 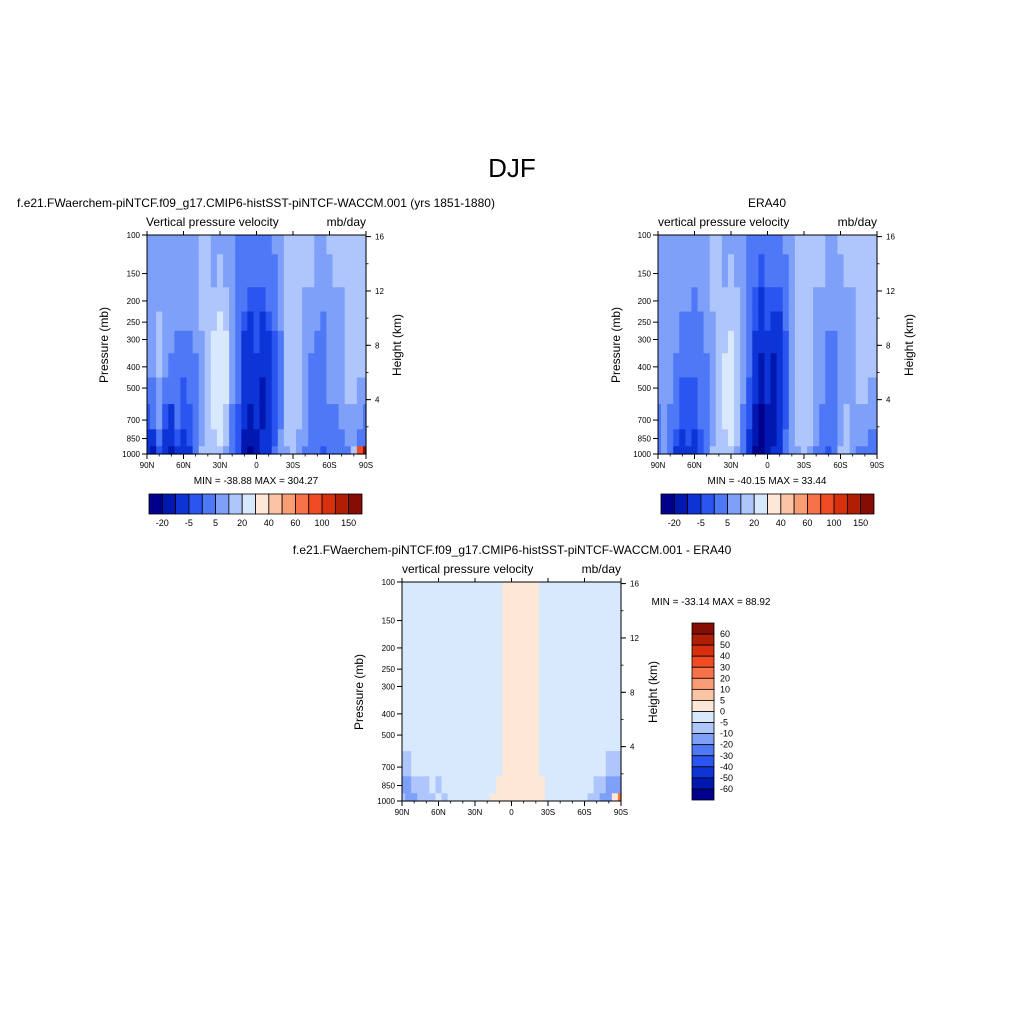 What do you see at coordinates (584, 812) in the screenshot?
I see `x-tick-label: 60S` at bounding box center [584, 812].